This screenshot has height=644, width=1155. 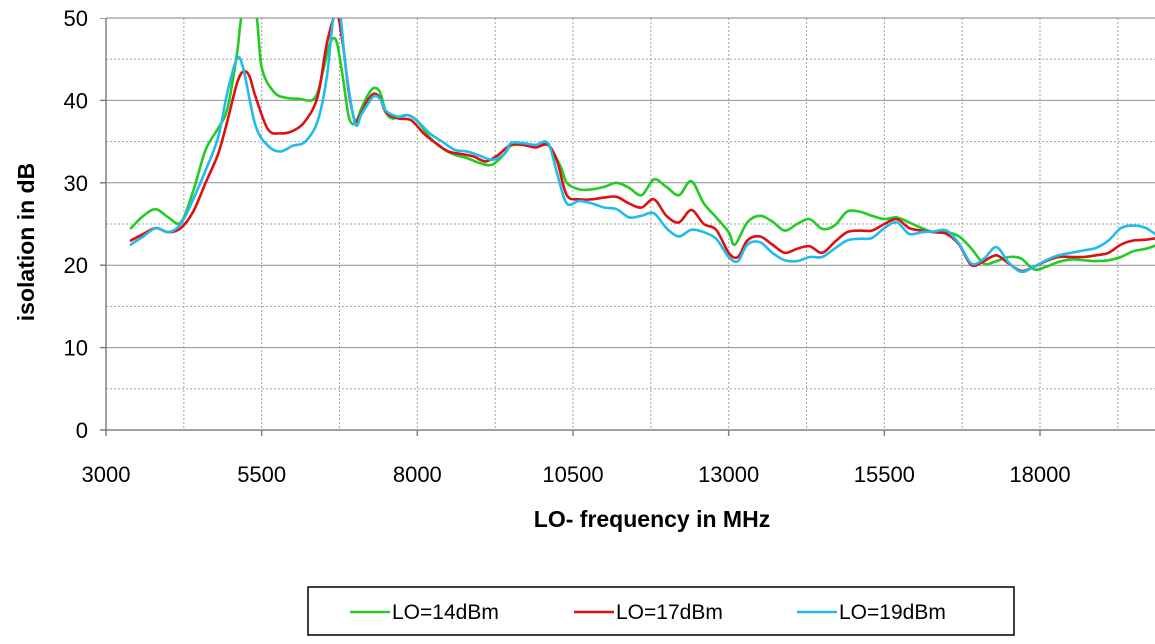 What do you see at coordinates (261, 474) in the screenshot?
I see `x-tick-label: 5500` at bounding box center [261, 474].